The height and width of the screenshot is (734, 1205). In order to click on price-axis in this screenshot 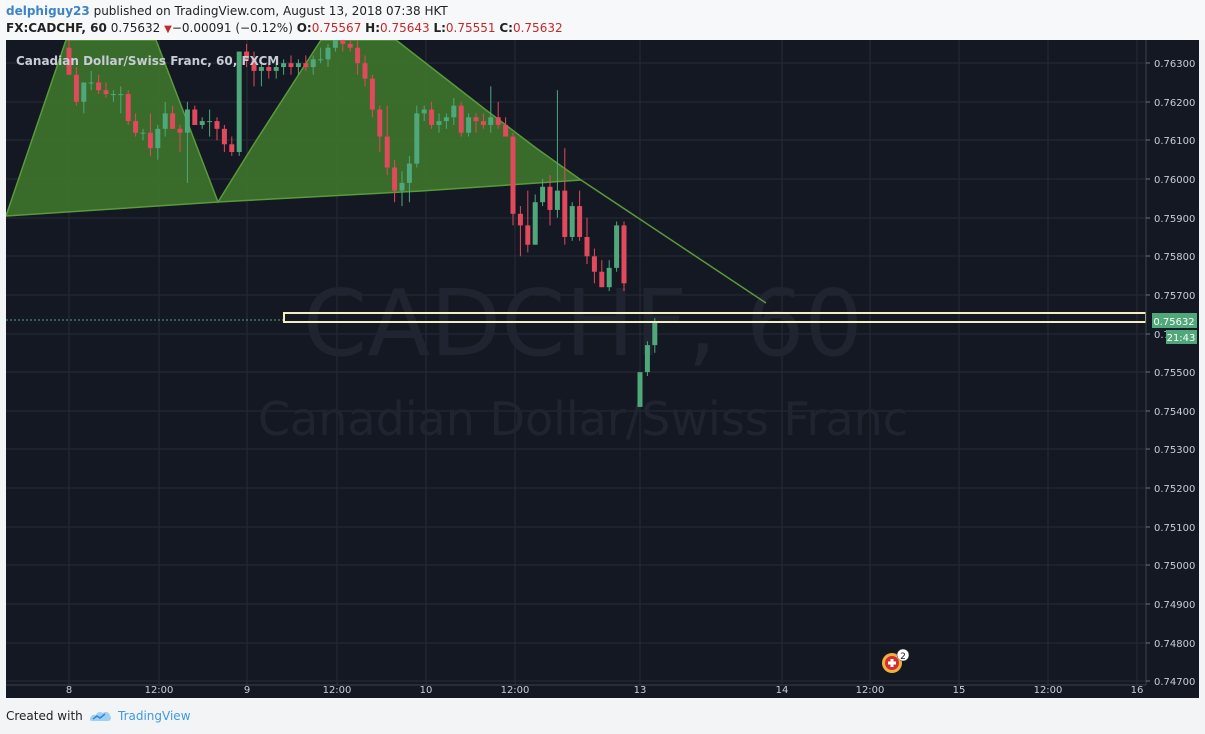, I will do `click(1172, 362)`.